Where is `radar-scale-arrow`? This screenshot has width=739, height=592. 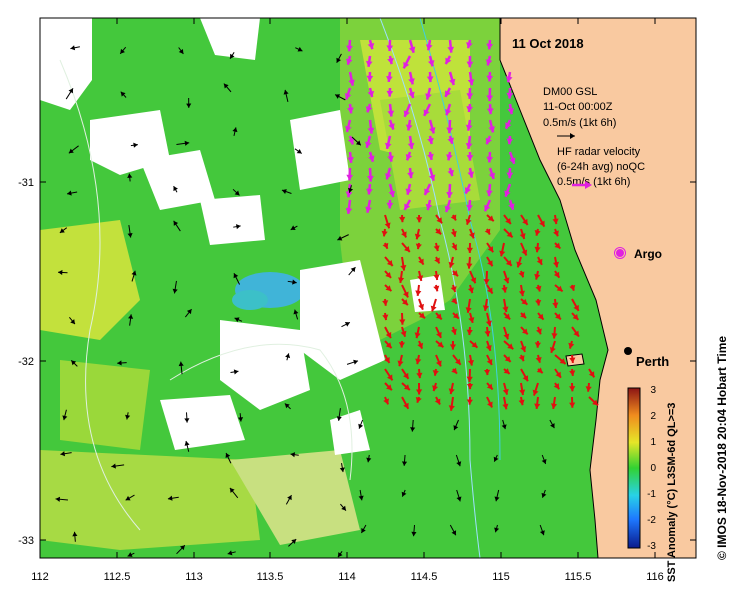
radar-scale-arrow is located at coordinates (582, 185).